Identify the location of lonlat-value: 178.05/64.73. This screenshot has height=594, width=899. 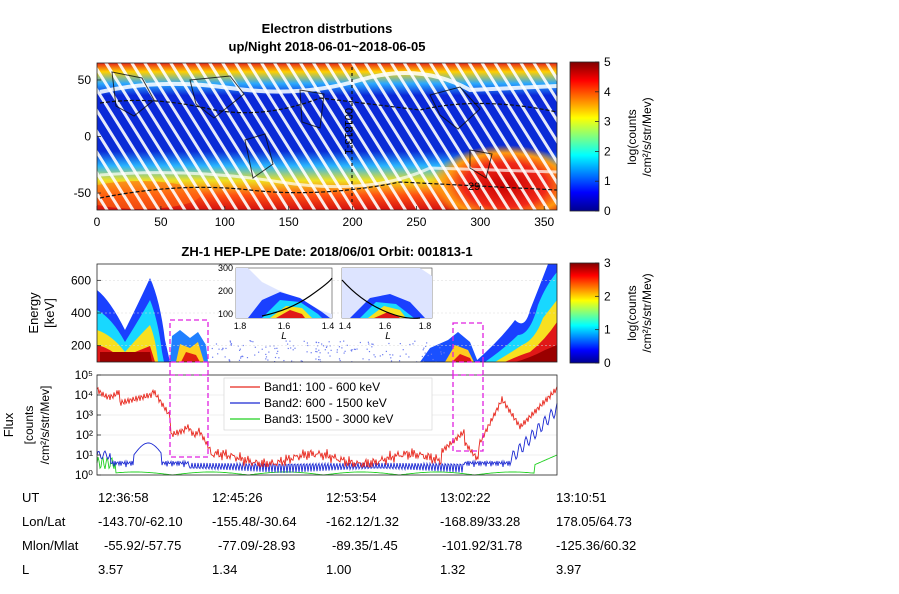
(594, 521).